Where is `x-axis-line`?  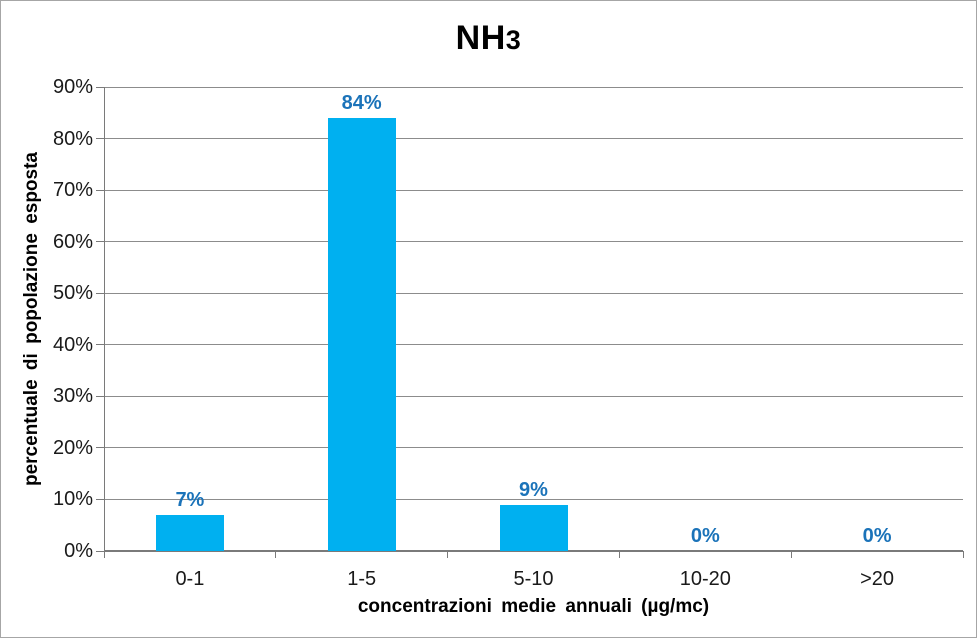 x-axis-line is located at coordinates (533, 551).